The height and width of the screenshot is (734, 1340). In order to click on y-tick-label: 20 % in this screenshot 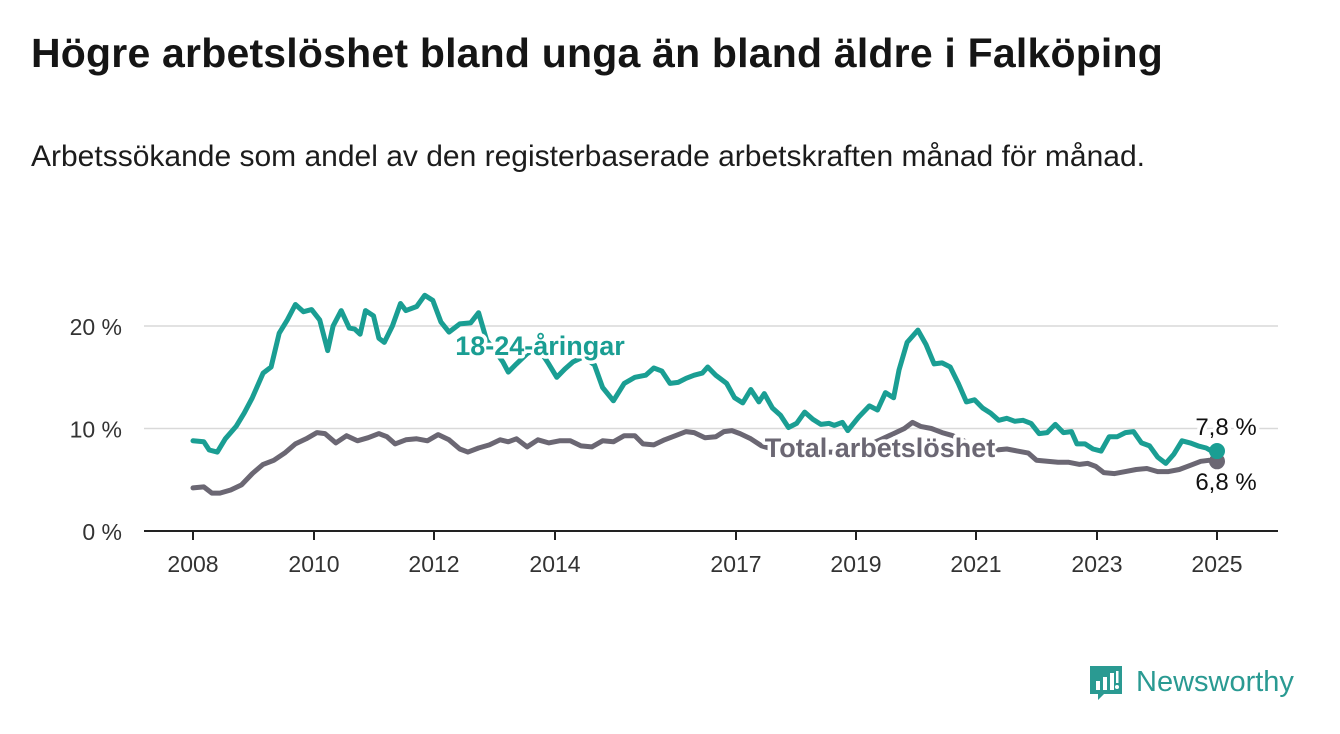, I will do `click(96, 327)`.